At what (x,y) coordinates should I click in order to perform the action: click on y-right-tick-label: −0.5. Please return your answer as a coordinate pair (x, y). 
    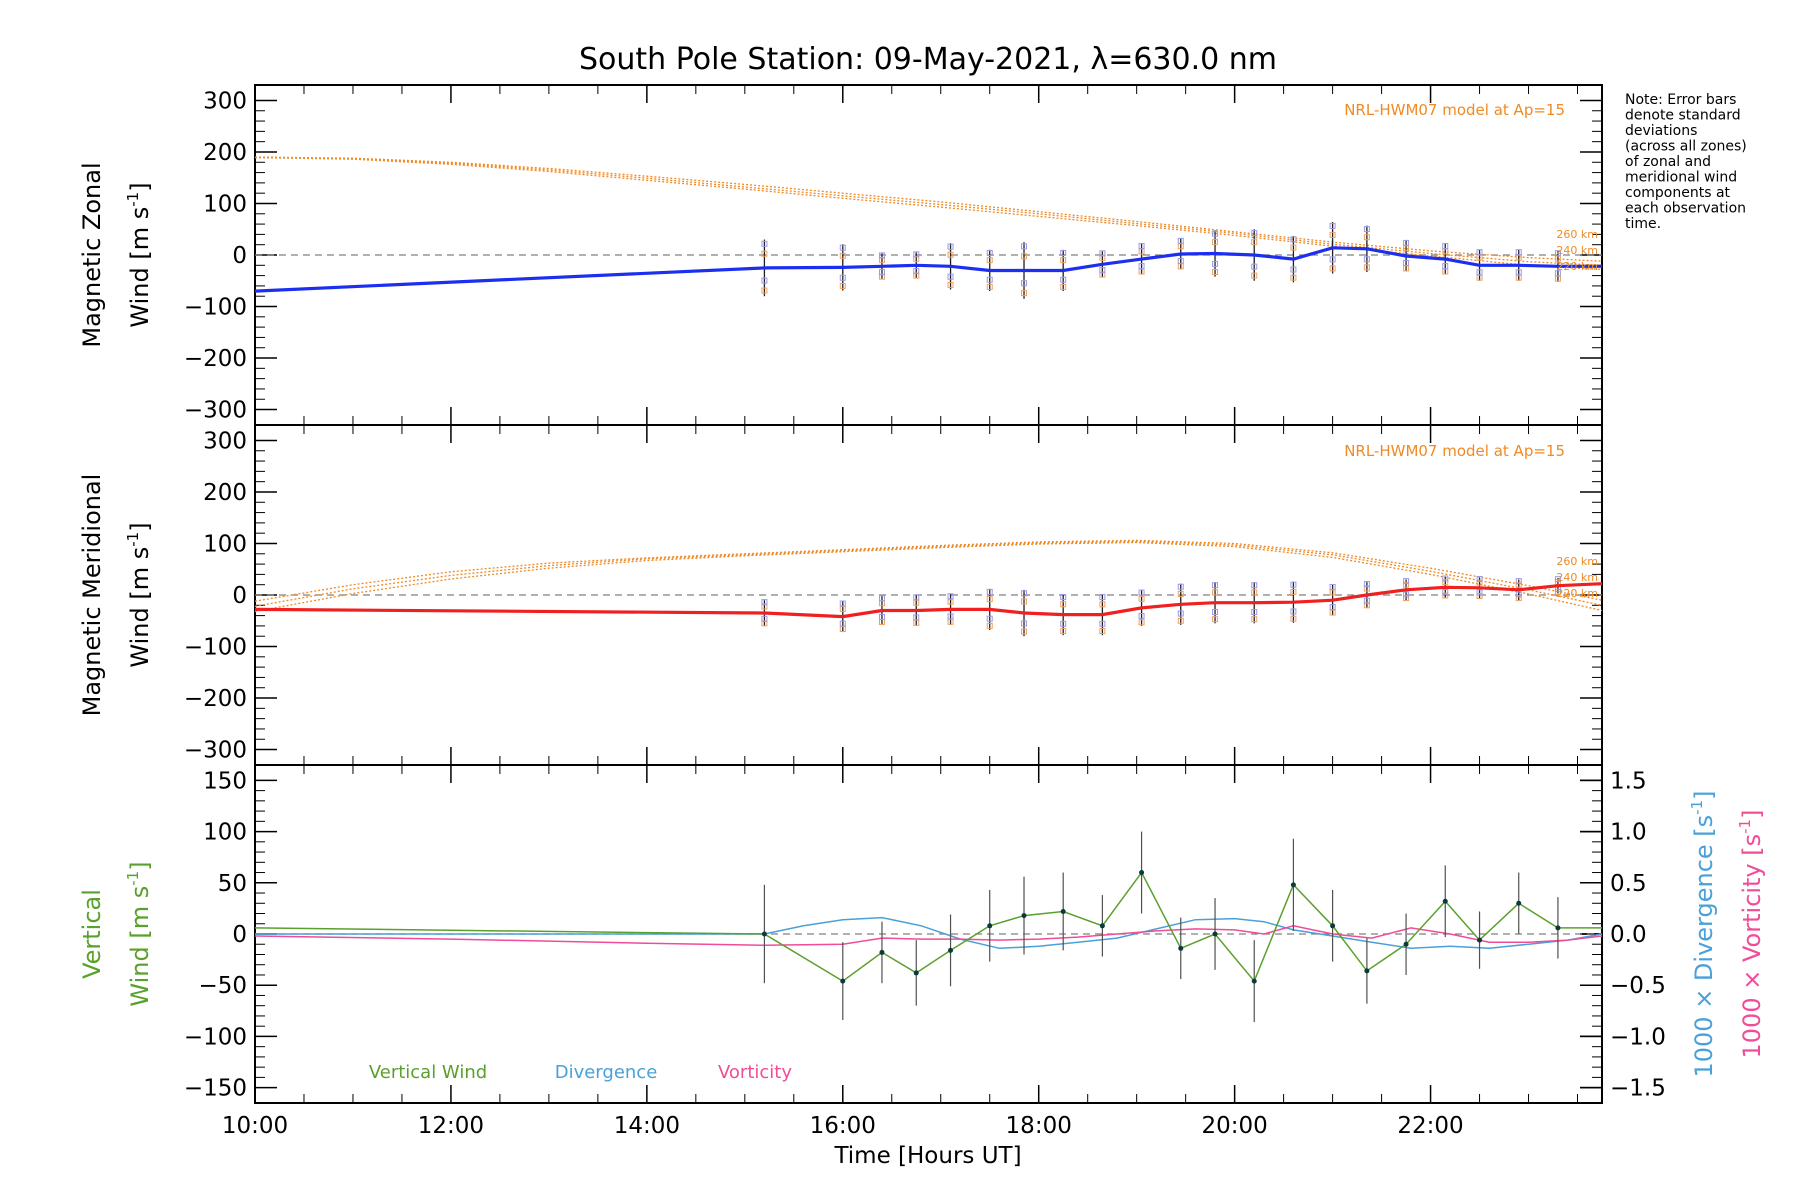
    Looking at the image, I should click on (1638, 986).